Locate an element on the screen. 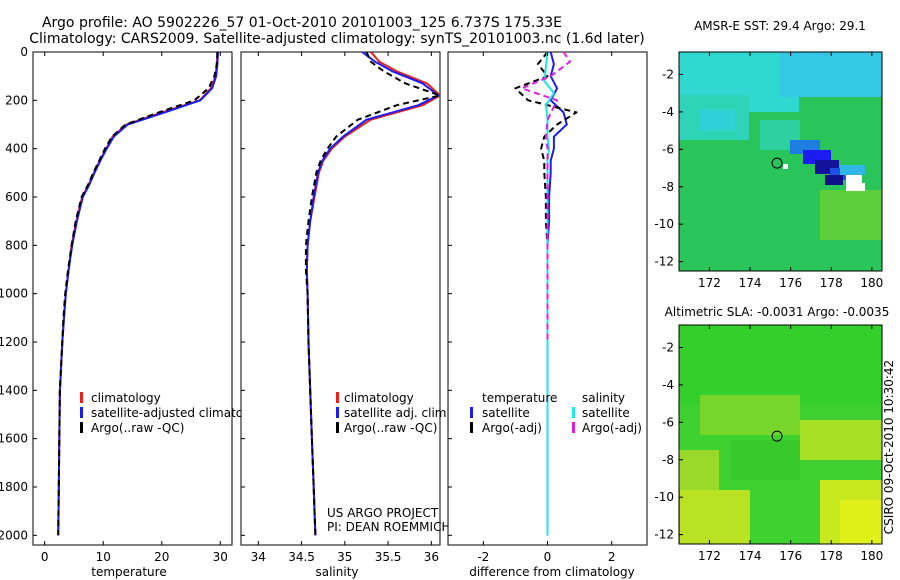  legend-label-satellite-adjusted: satellite-adjusted climatology is located at coordinates (180, 413).